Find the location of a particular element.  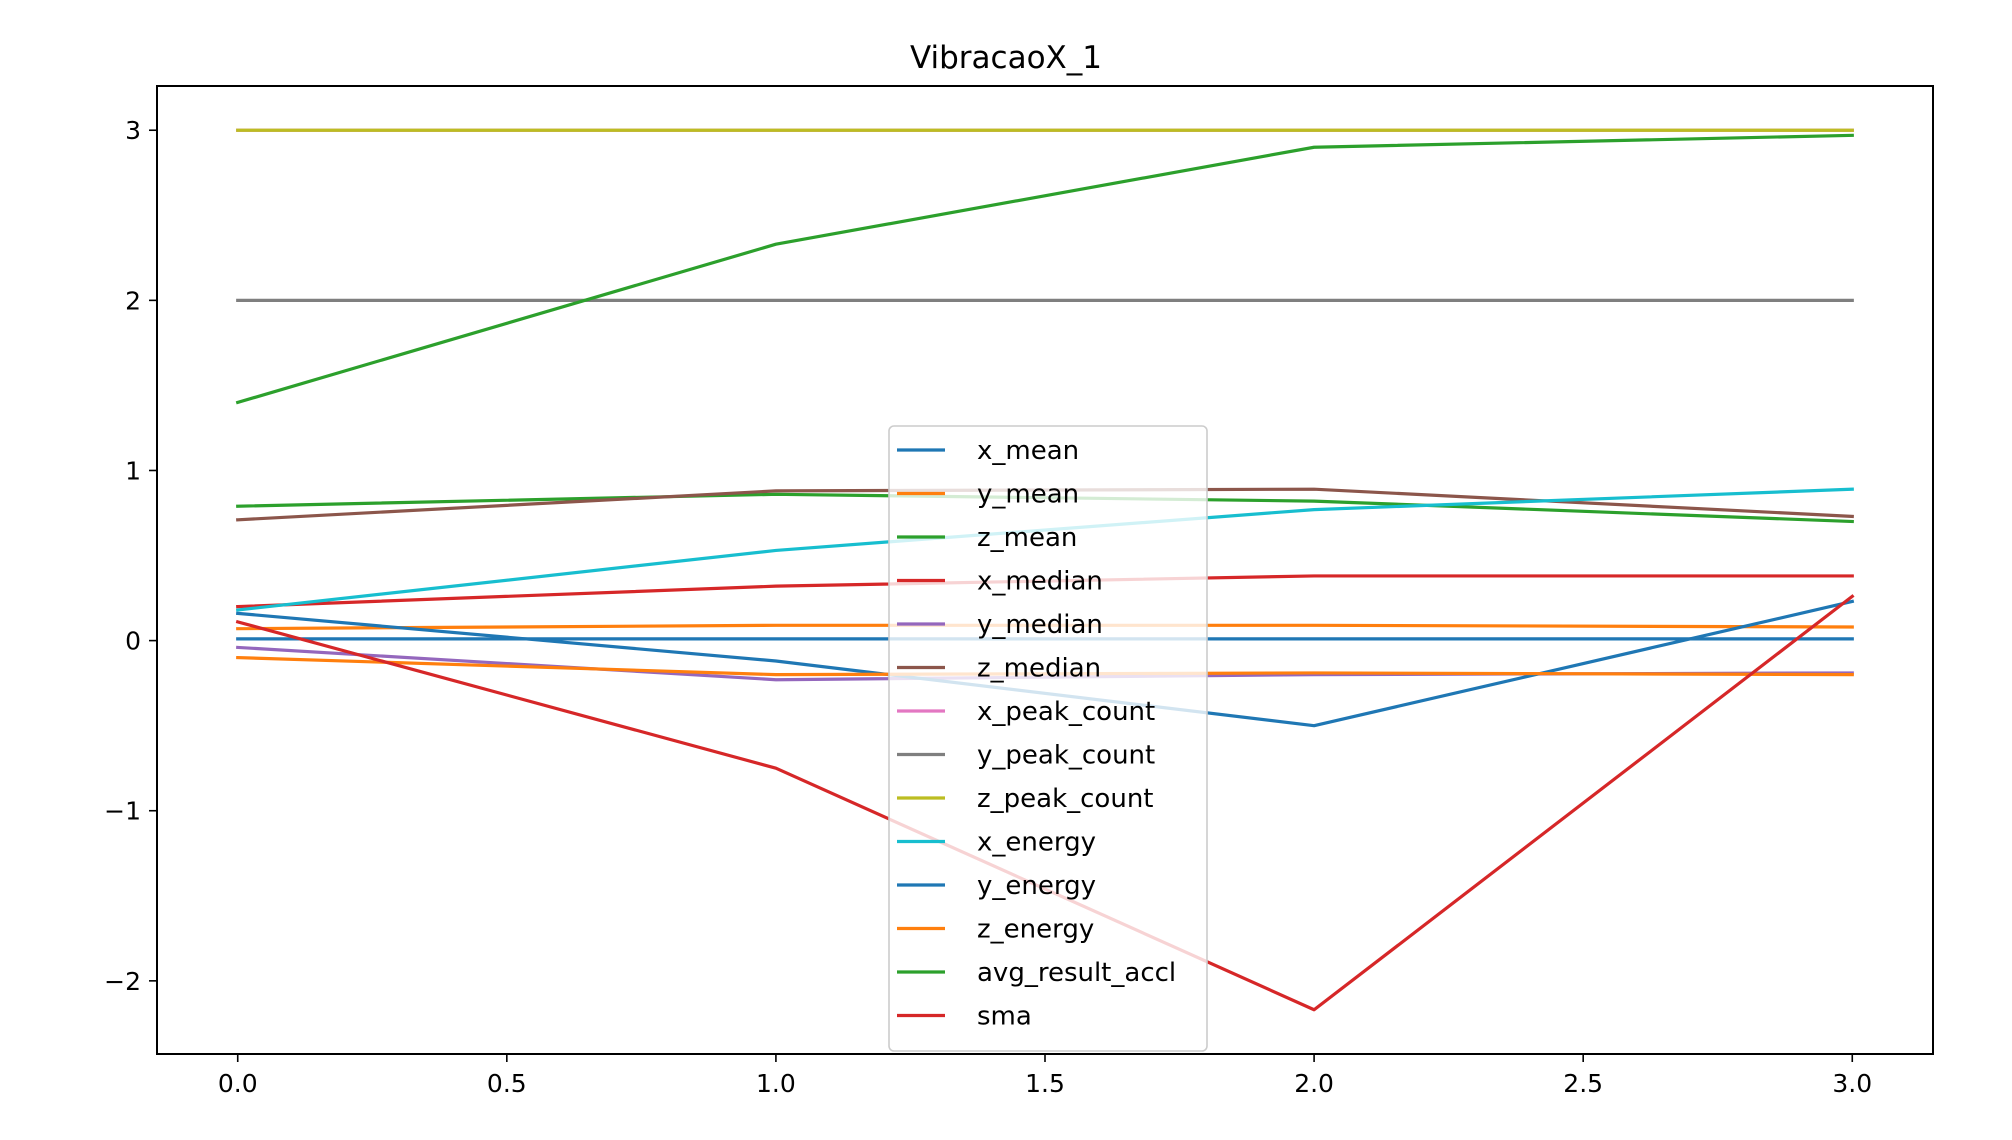

x-tick-label: 2.5 is located at coordinates (1583, 1083).